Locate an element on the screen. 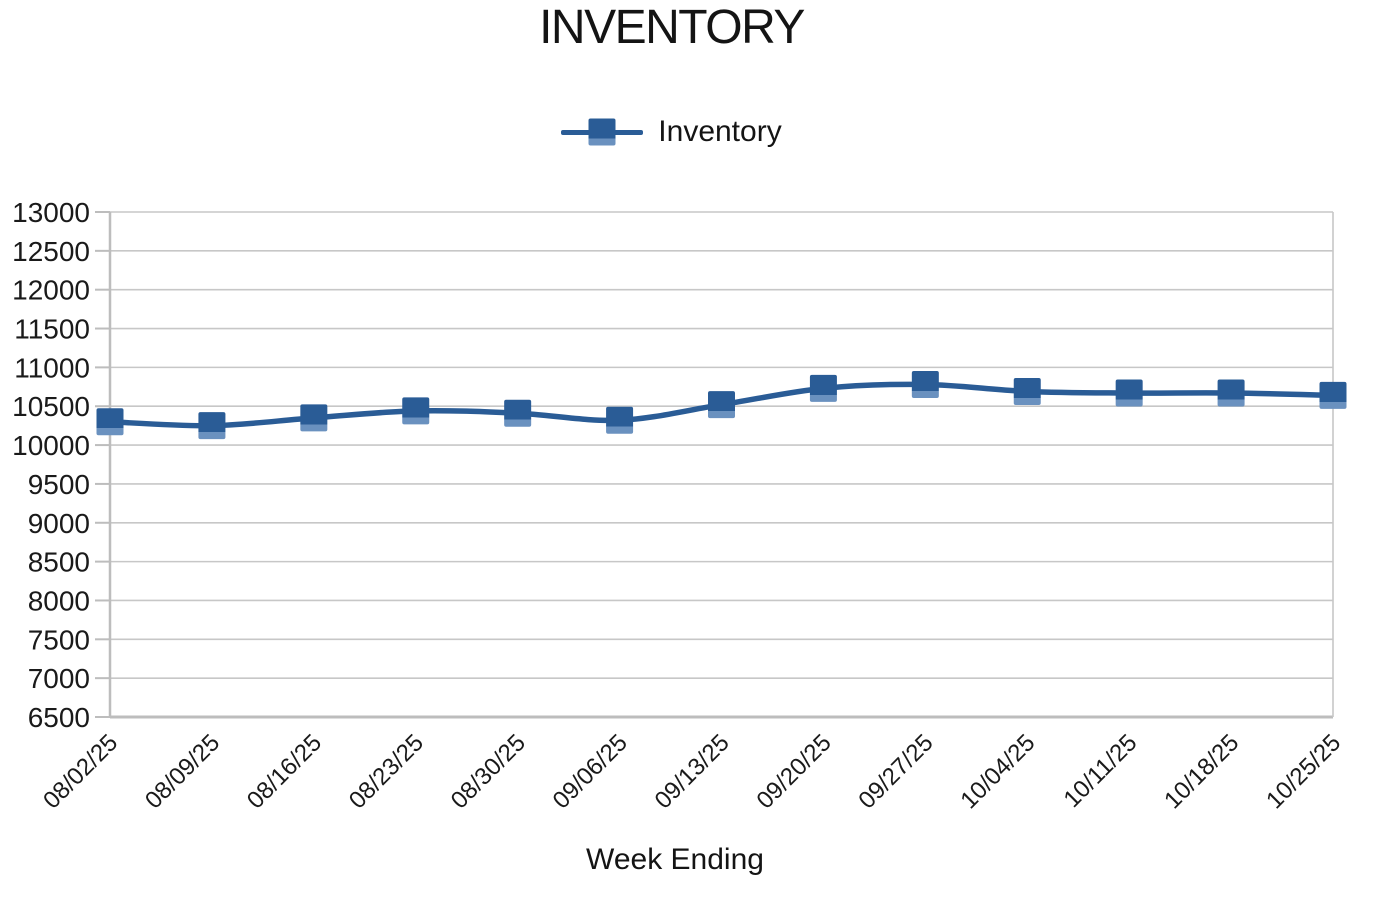  y-tick-label: 12000 is located at coordinates (51, 290).